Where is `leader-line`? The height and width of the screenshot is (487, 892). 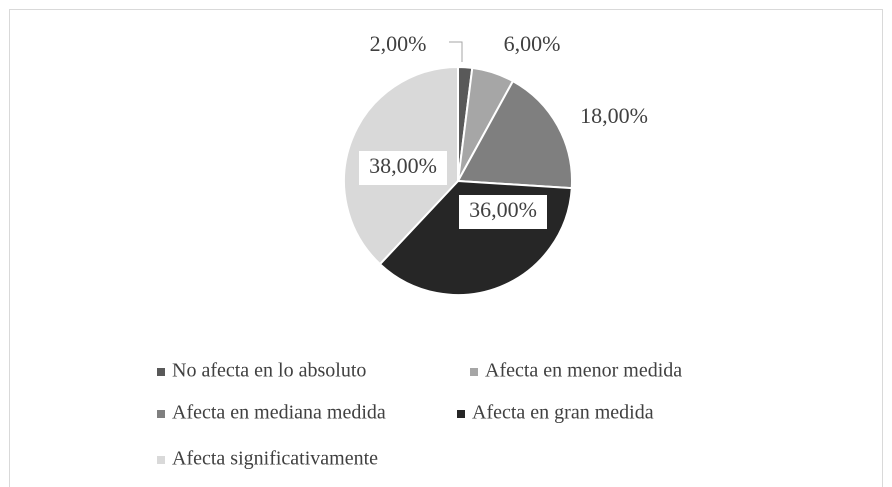 leader-line is located at coordinates (456, 51).